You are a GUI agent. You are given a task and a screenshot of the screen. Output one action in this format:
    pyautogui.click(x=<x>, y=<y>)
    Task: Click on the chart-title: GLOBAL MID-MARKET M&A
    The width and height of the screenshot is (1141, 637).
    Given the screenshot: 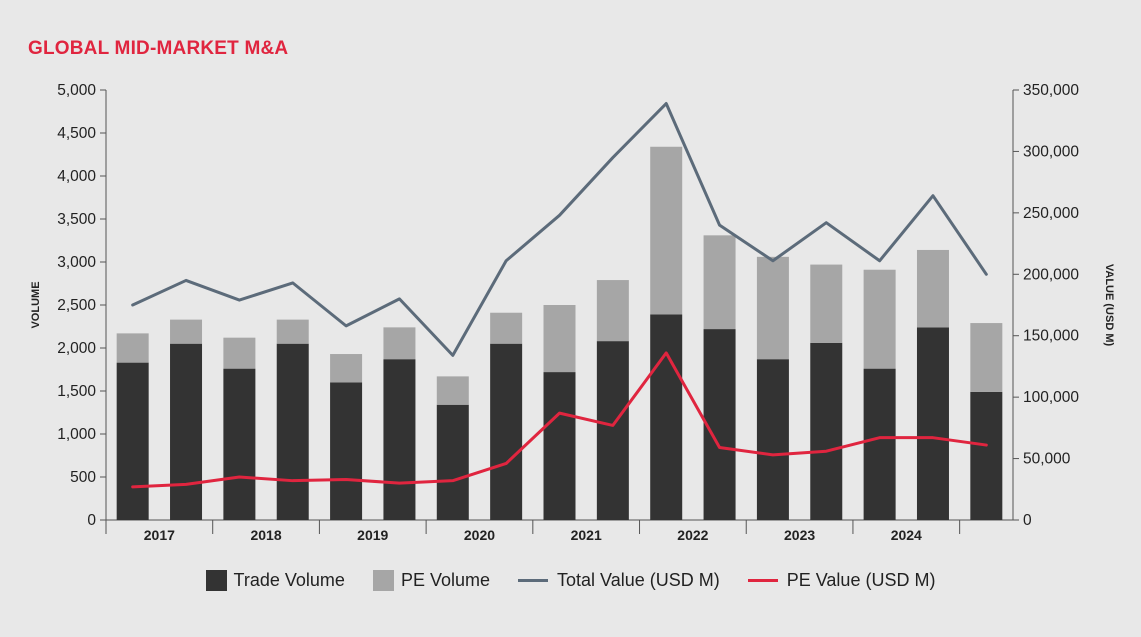 What is the action you would take?
    pyautogui.click(x=158, y=48)
    